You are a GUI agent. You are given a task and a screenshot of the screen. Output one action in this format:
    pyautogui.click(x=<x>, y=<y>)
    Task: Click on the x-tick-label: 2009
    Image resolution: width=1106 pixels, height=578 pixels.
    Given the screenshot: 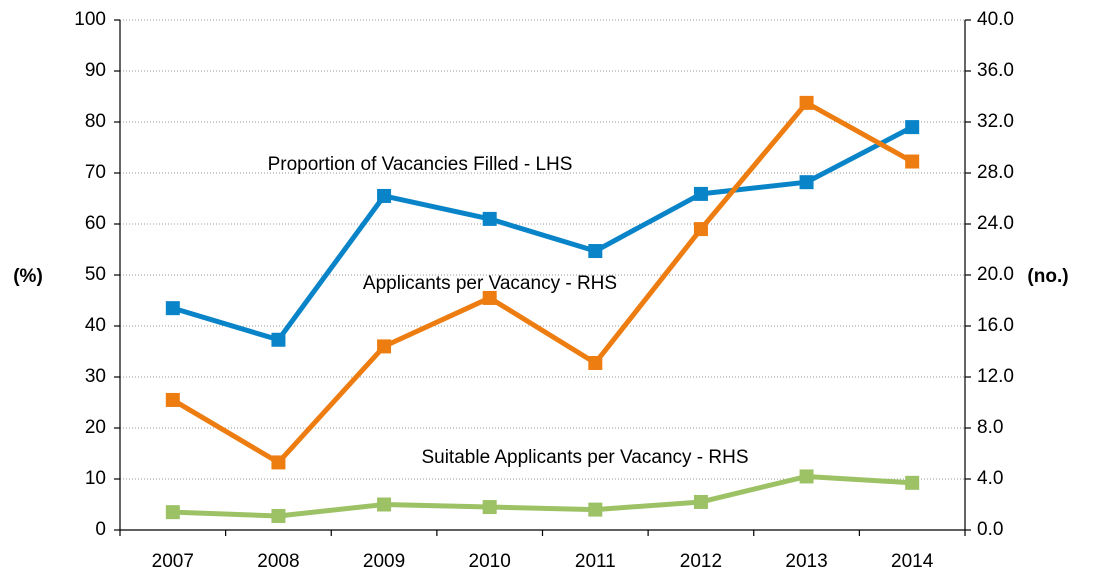 What is the action you would take?
    pyautogui.click(x=384, y=561)
    